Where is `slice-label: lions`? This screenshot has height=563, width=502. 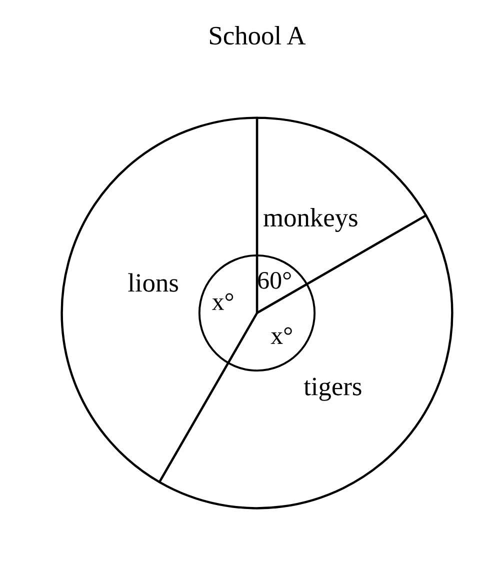
slice-label: lions is located at coordinates (153, 282).